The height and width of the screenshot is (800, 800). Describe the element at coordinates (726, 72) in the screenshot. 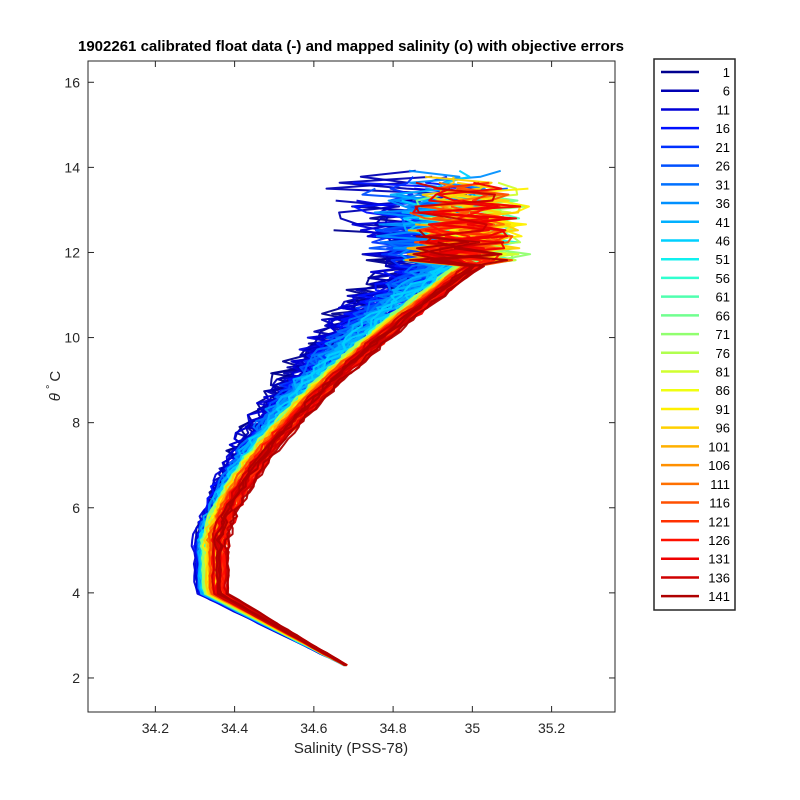

I see `legend-label: 1` at that location.